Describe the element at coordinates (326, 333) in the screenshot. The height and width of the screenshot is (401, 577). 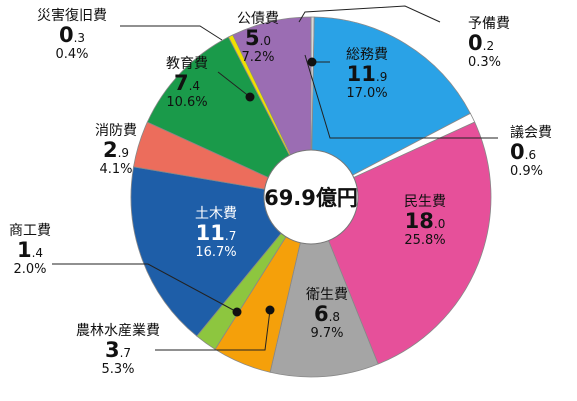
I see `slice-percent: 9.7%` at that location.